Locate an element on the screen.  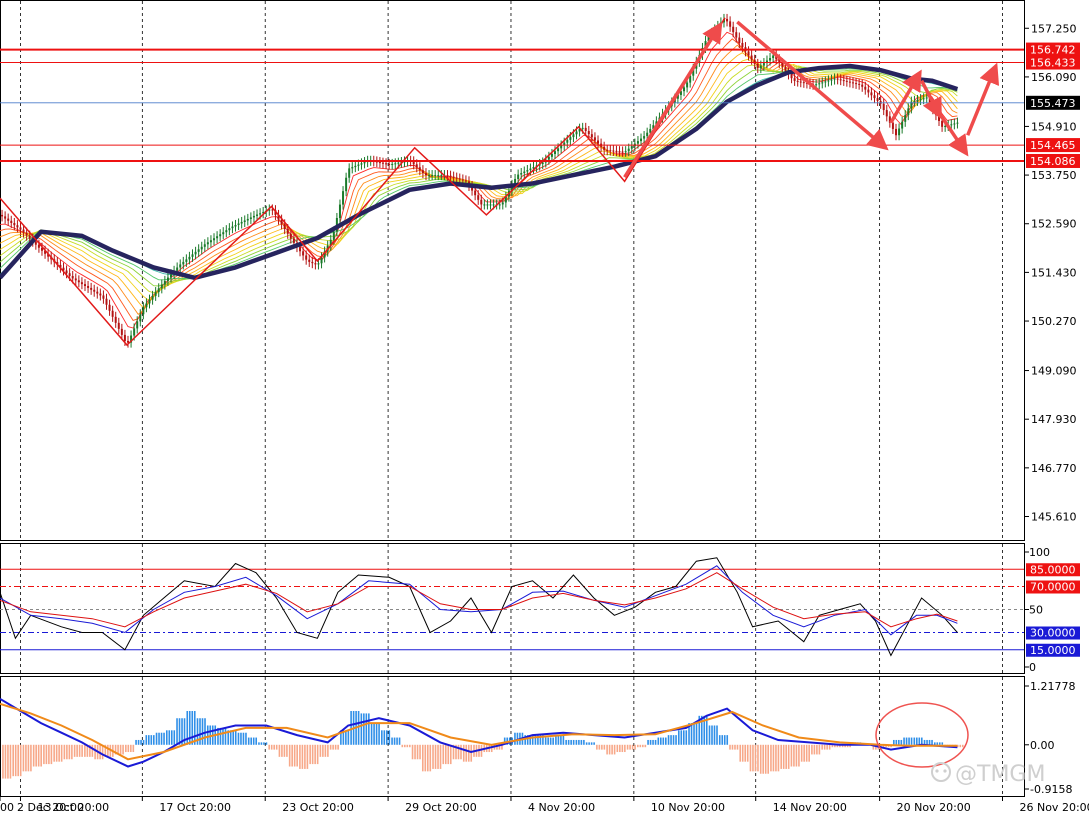
macd-series is located at coordinates (479, 733).